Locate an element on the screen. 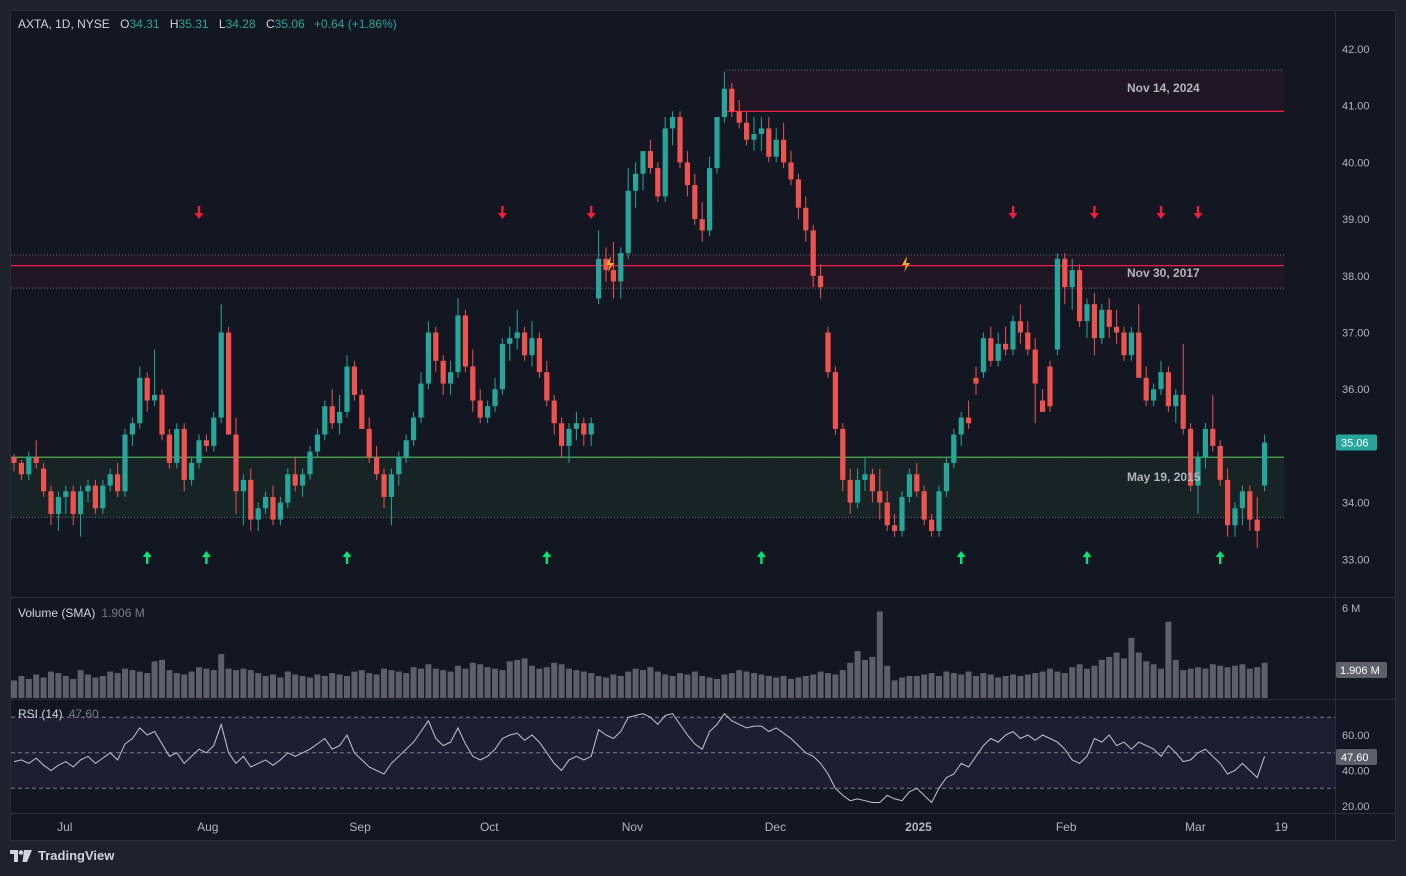  price-axis-area is located at coordinates (1365, 412).